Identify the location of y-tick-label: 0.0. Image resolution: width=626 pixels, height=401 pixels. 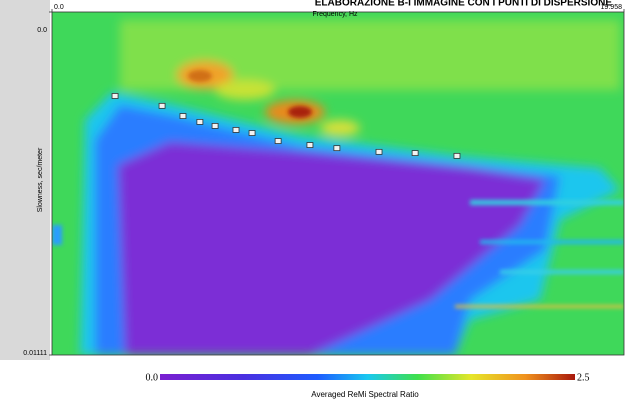
(42, 30).